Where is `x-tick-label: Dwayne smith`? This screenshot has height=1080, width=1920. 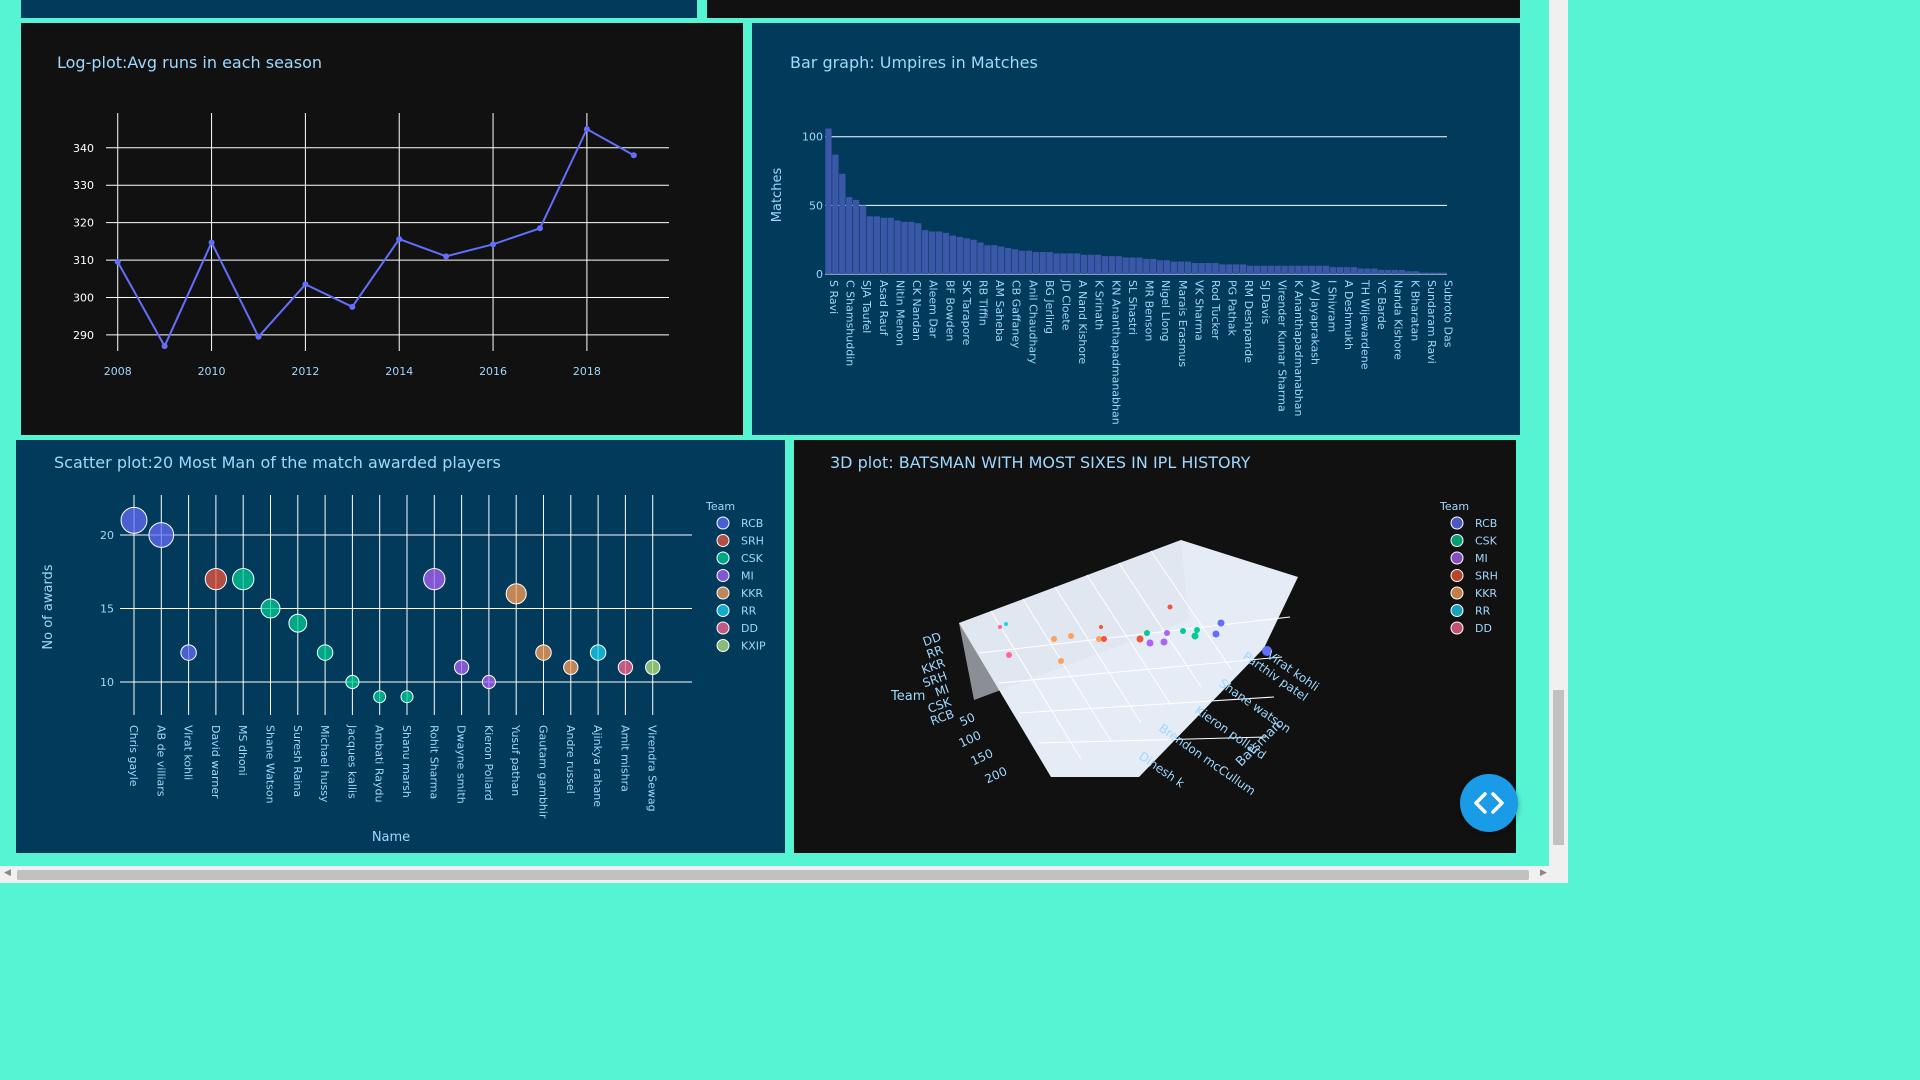 x-tick-label: Dwayne smith is located at coordinates (461, 764).